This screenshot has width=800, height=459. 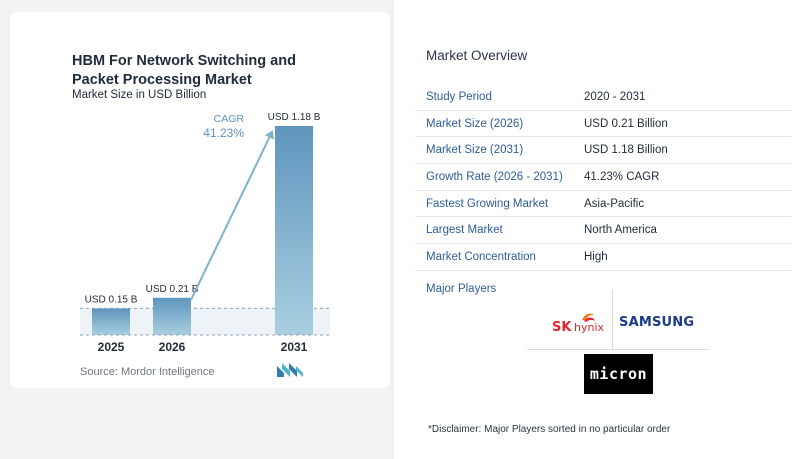 What do you see at coordinates (290, 370) in the screenshot?
I see `mordor-intelligence-logo-icon` at bounding box center [290, 370].